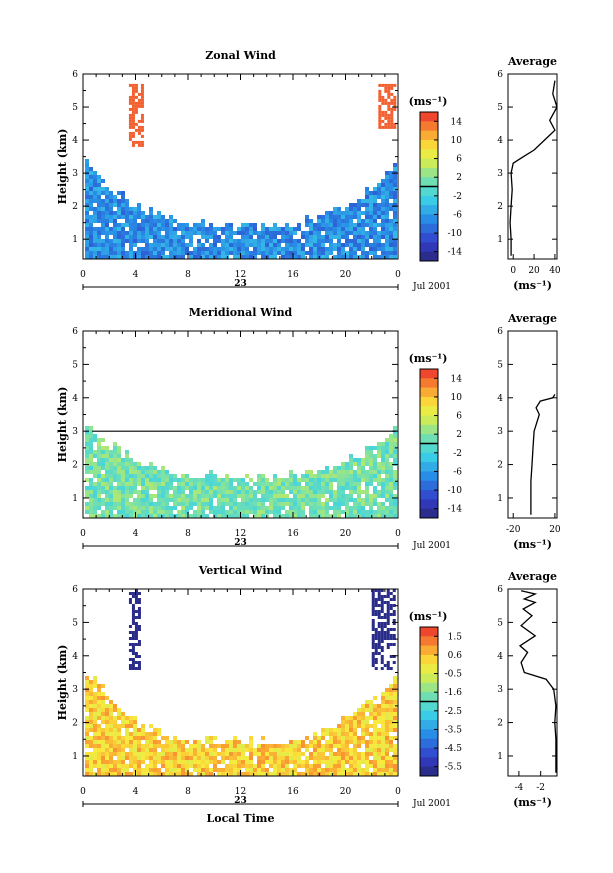 Image resolution: width=613 pixels, height=873 pixels. Describe the element at coordinates (534, 271) in the screenshot. I see `average-x-tick-label: 20` at that location.